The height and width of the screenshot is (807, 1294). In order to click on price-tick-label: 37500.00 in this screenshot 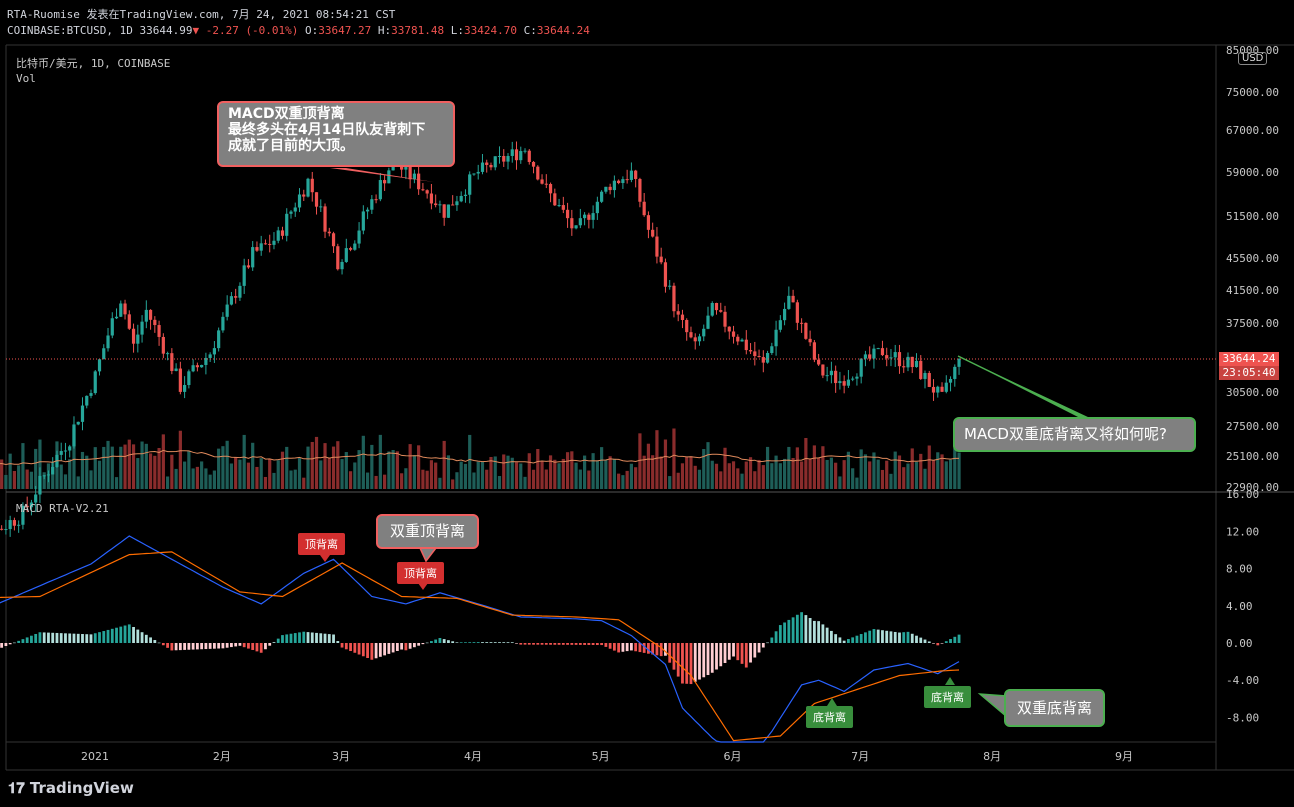, I will do `click(1252, 323)`.